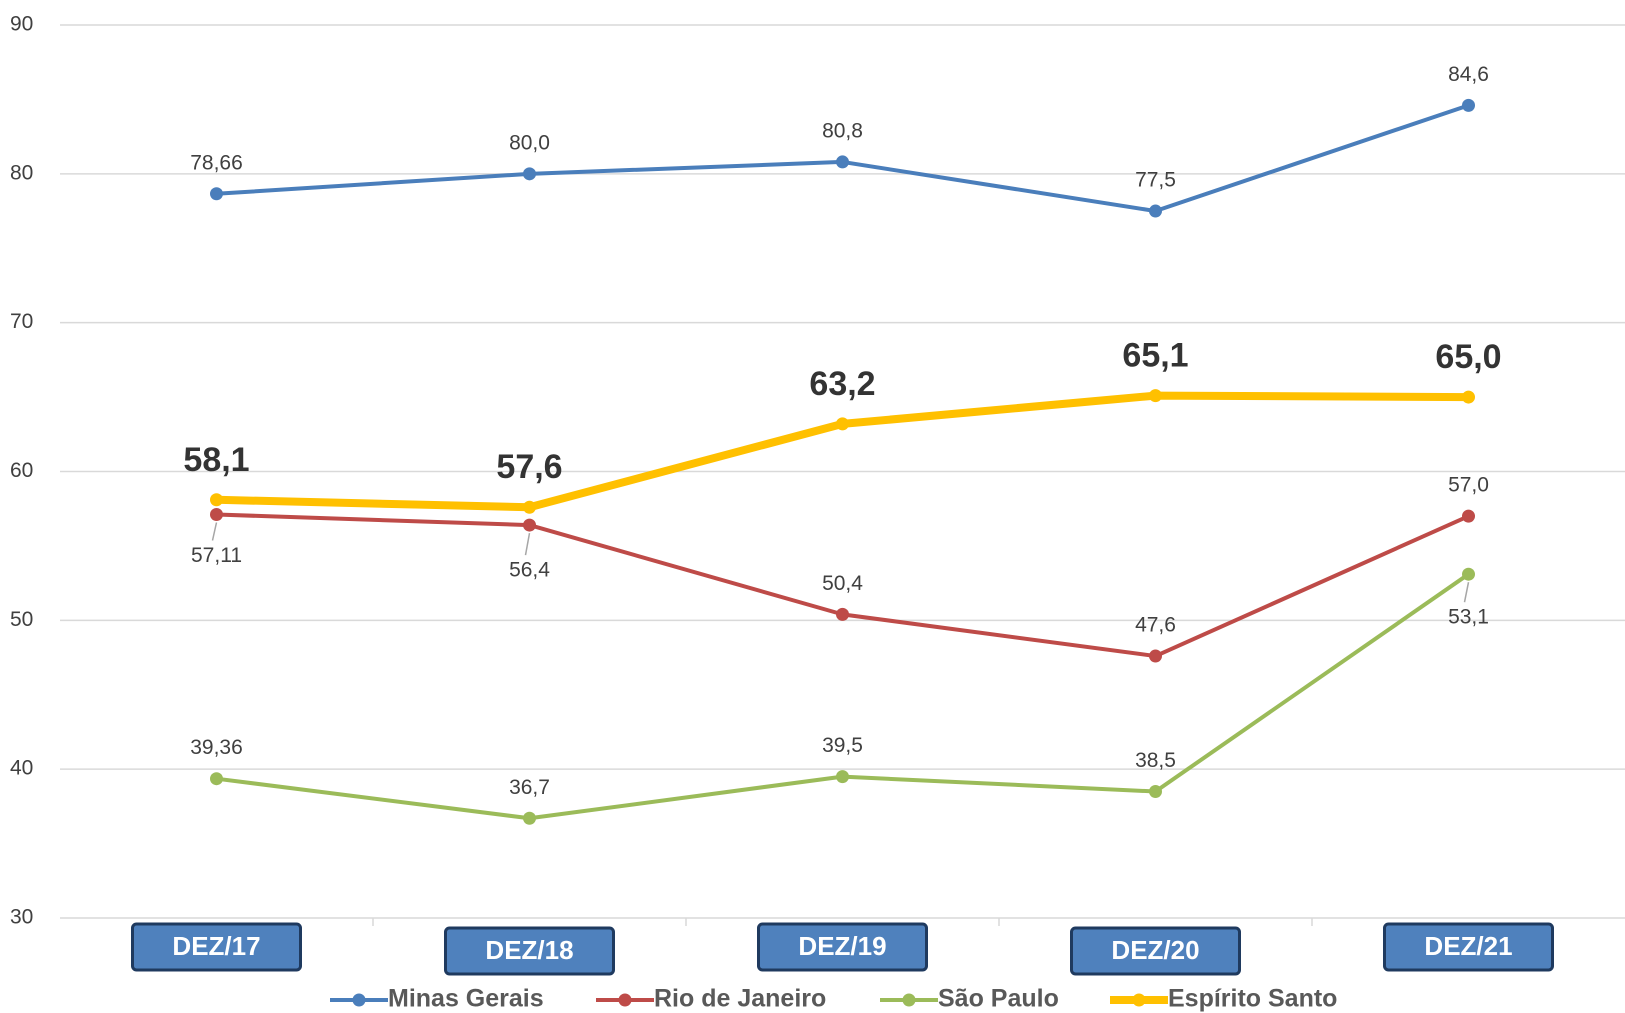 The width and height of the screenshot is (1625, 1013). I want to click on x-tick-label: DEZ/21, so click(1468, 946).